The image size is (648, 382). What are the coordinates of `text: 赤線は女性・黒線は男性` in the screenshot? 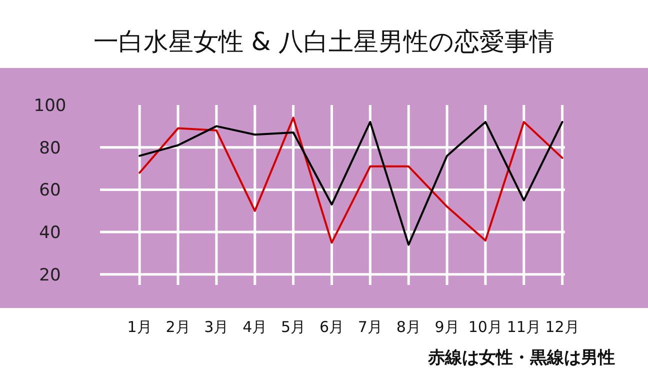 It's located at (521, 358).